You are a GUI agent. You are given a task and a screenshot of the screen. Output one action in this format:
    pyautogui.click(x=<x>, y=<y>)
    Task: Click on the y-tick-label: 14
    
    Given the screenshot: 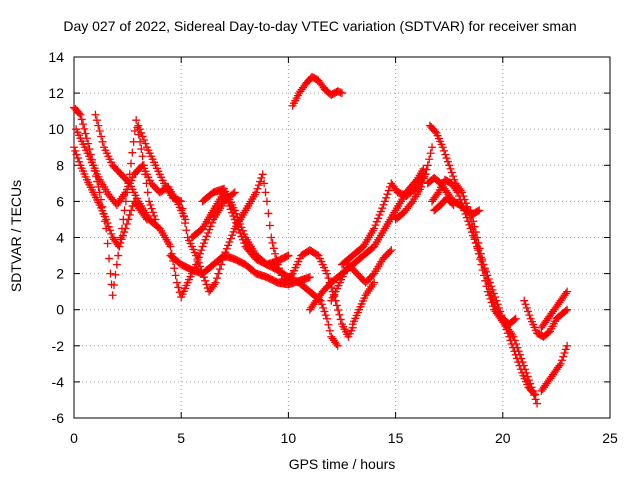 What is the action you would take?
    pyautogui.click(x=56, y=57)
    